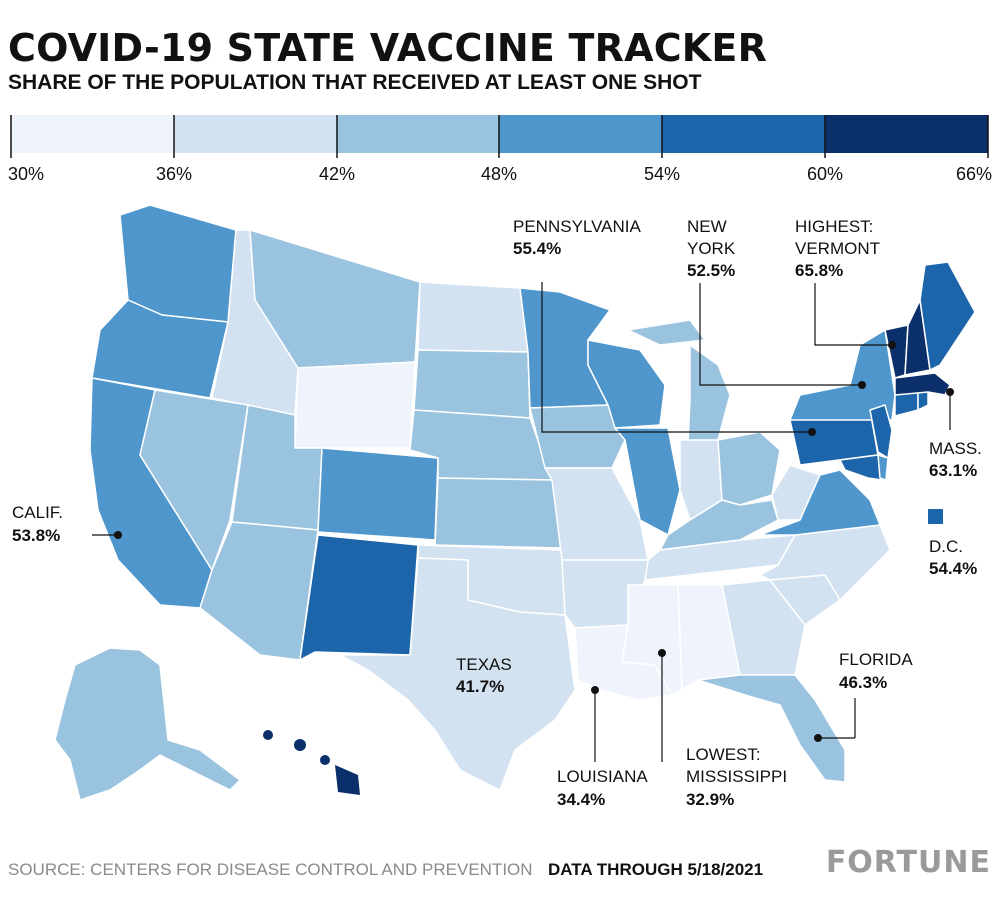  I want to click on dc-value: 54.4%, so click(953, 568).